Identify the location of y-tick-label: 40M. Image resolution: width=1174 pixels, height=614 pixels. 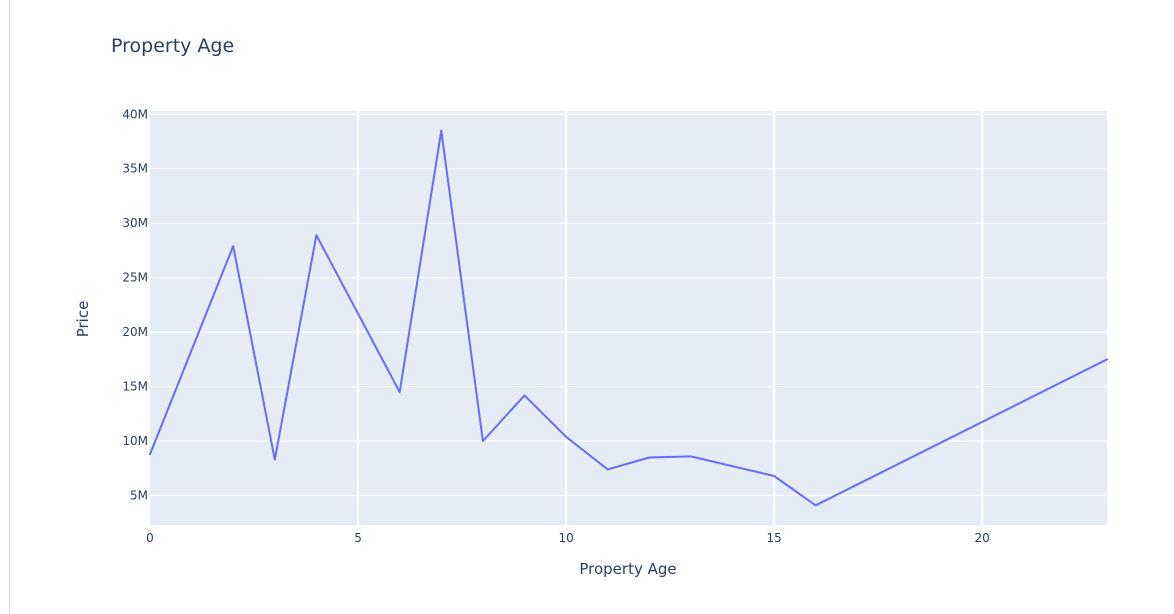
(135, 114).